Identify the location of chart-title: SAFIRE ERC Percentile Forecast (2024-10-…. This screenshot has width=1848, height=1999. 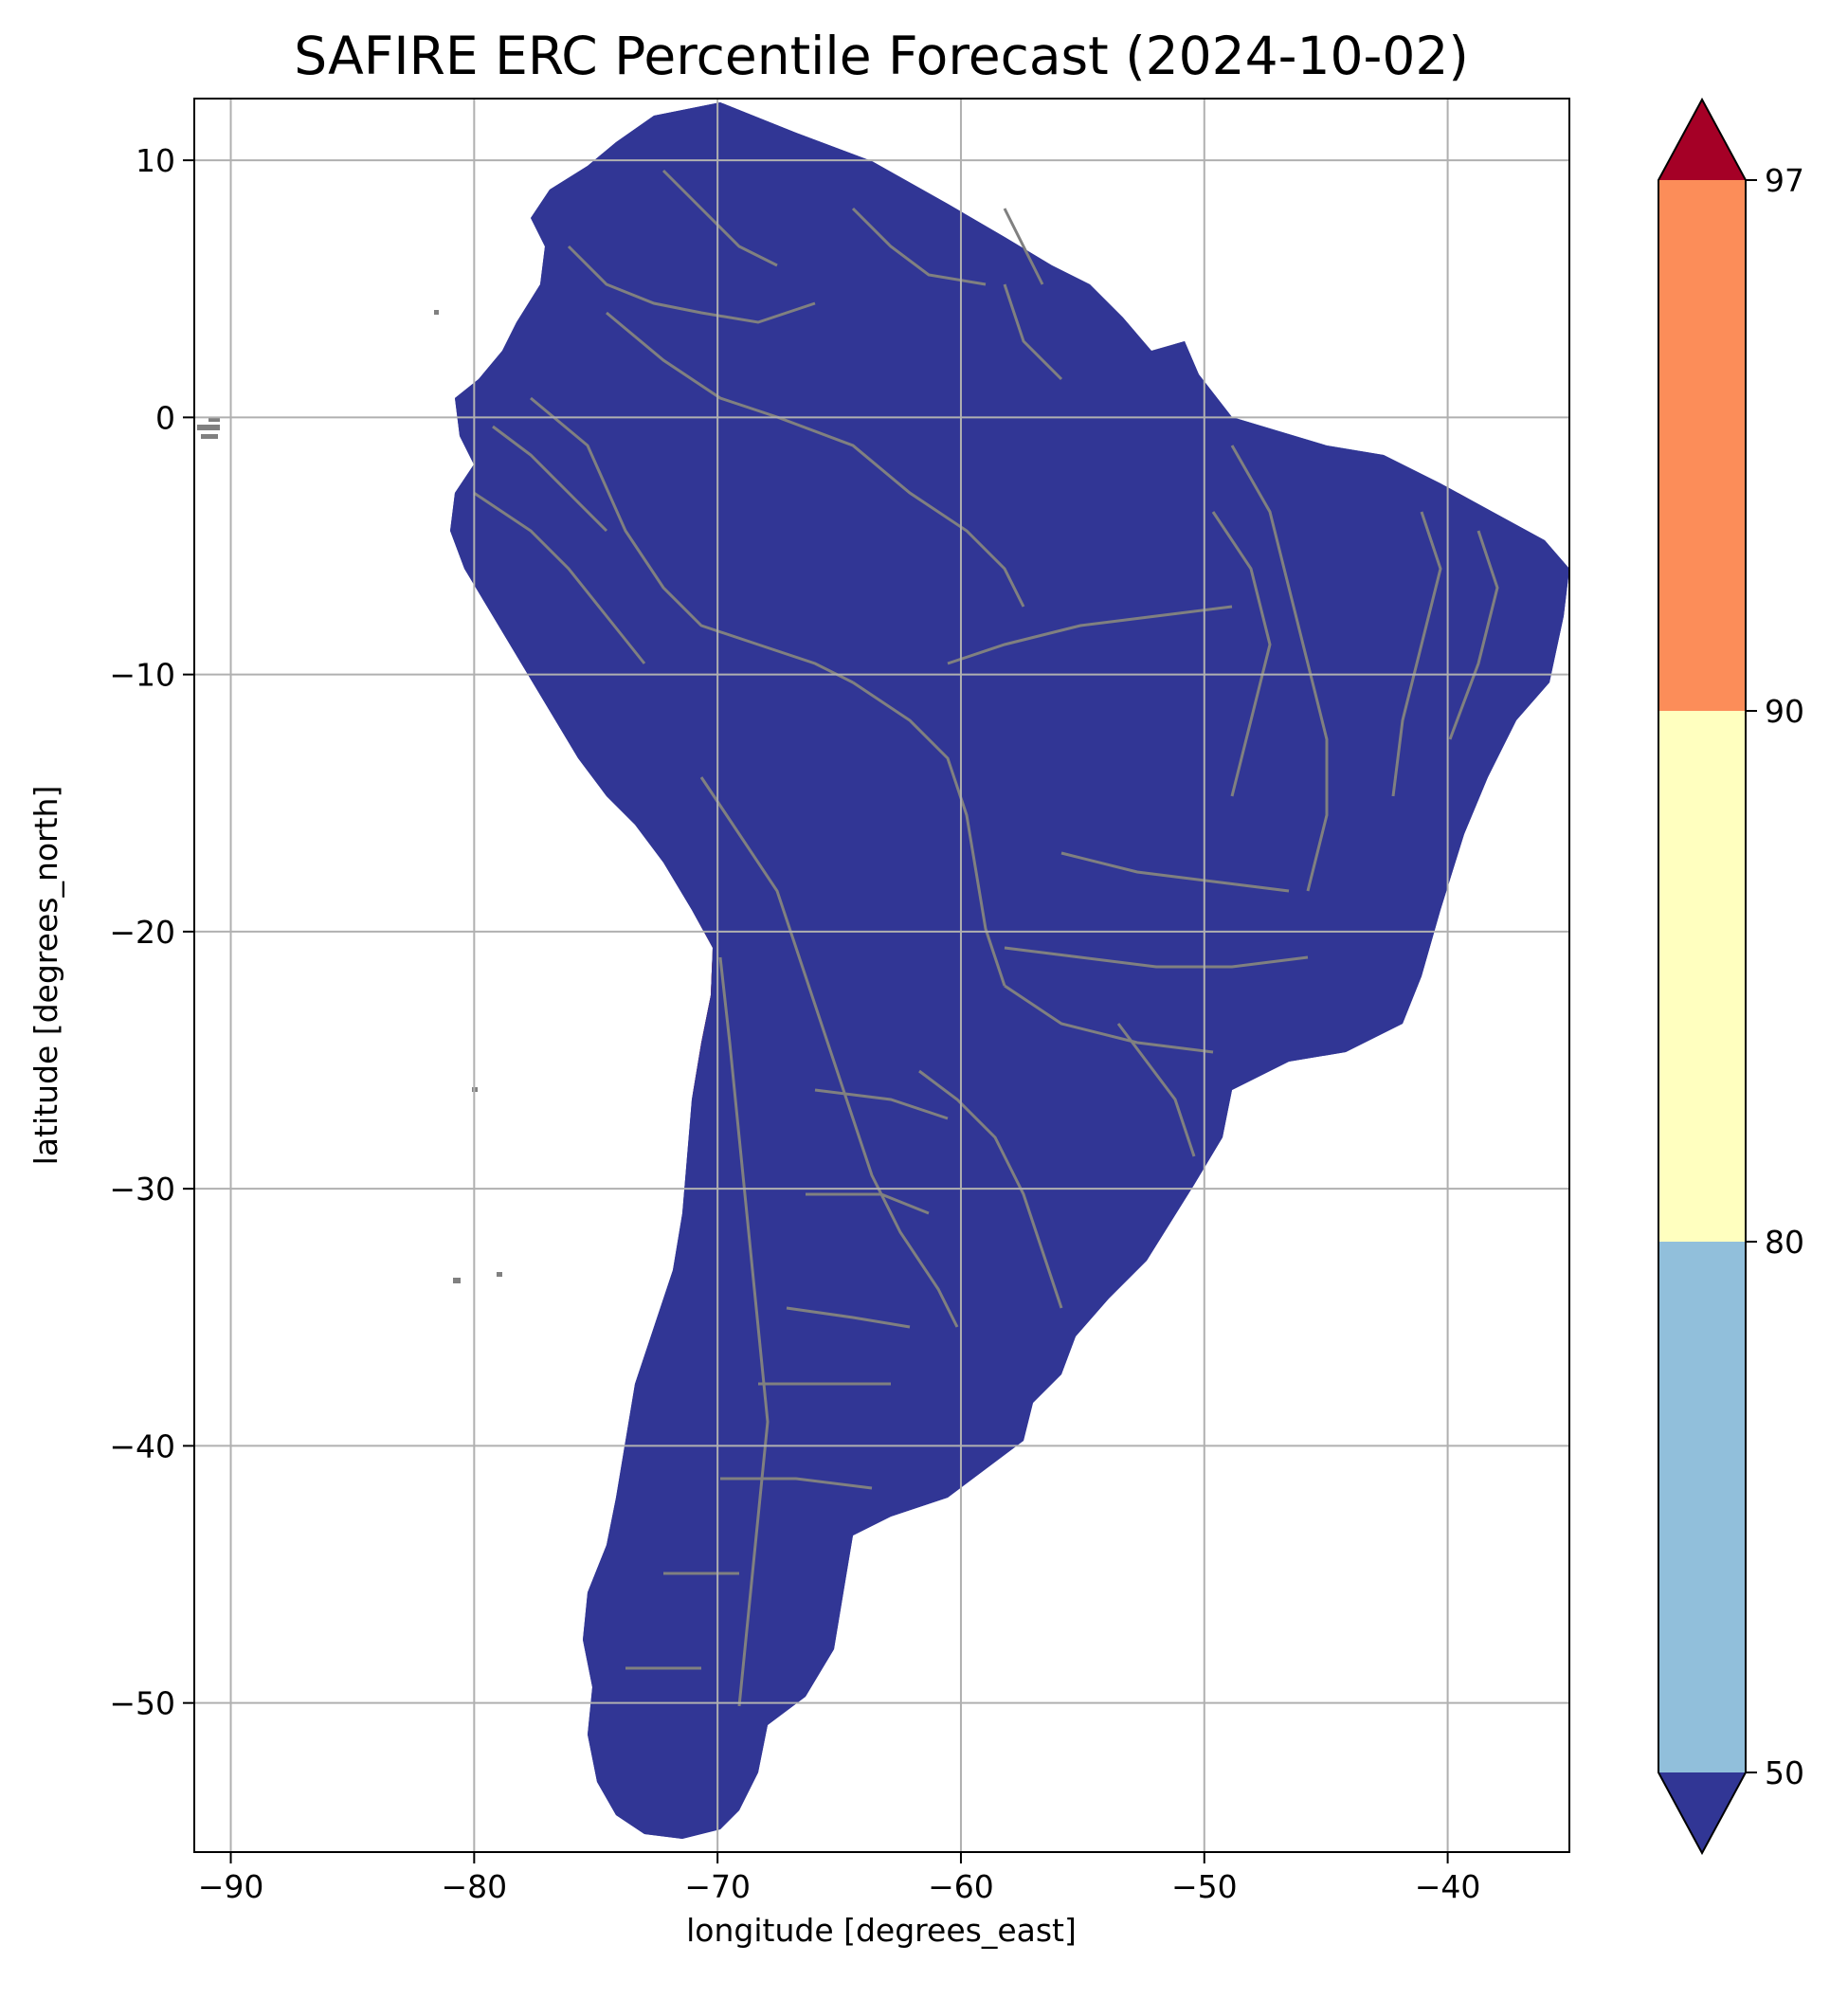
(882, 56).